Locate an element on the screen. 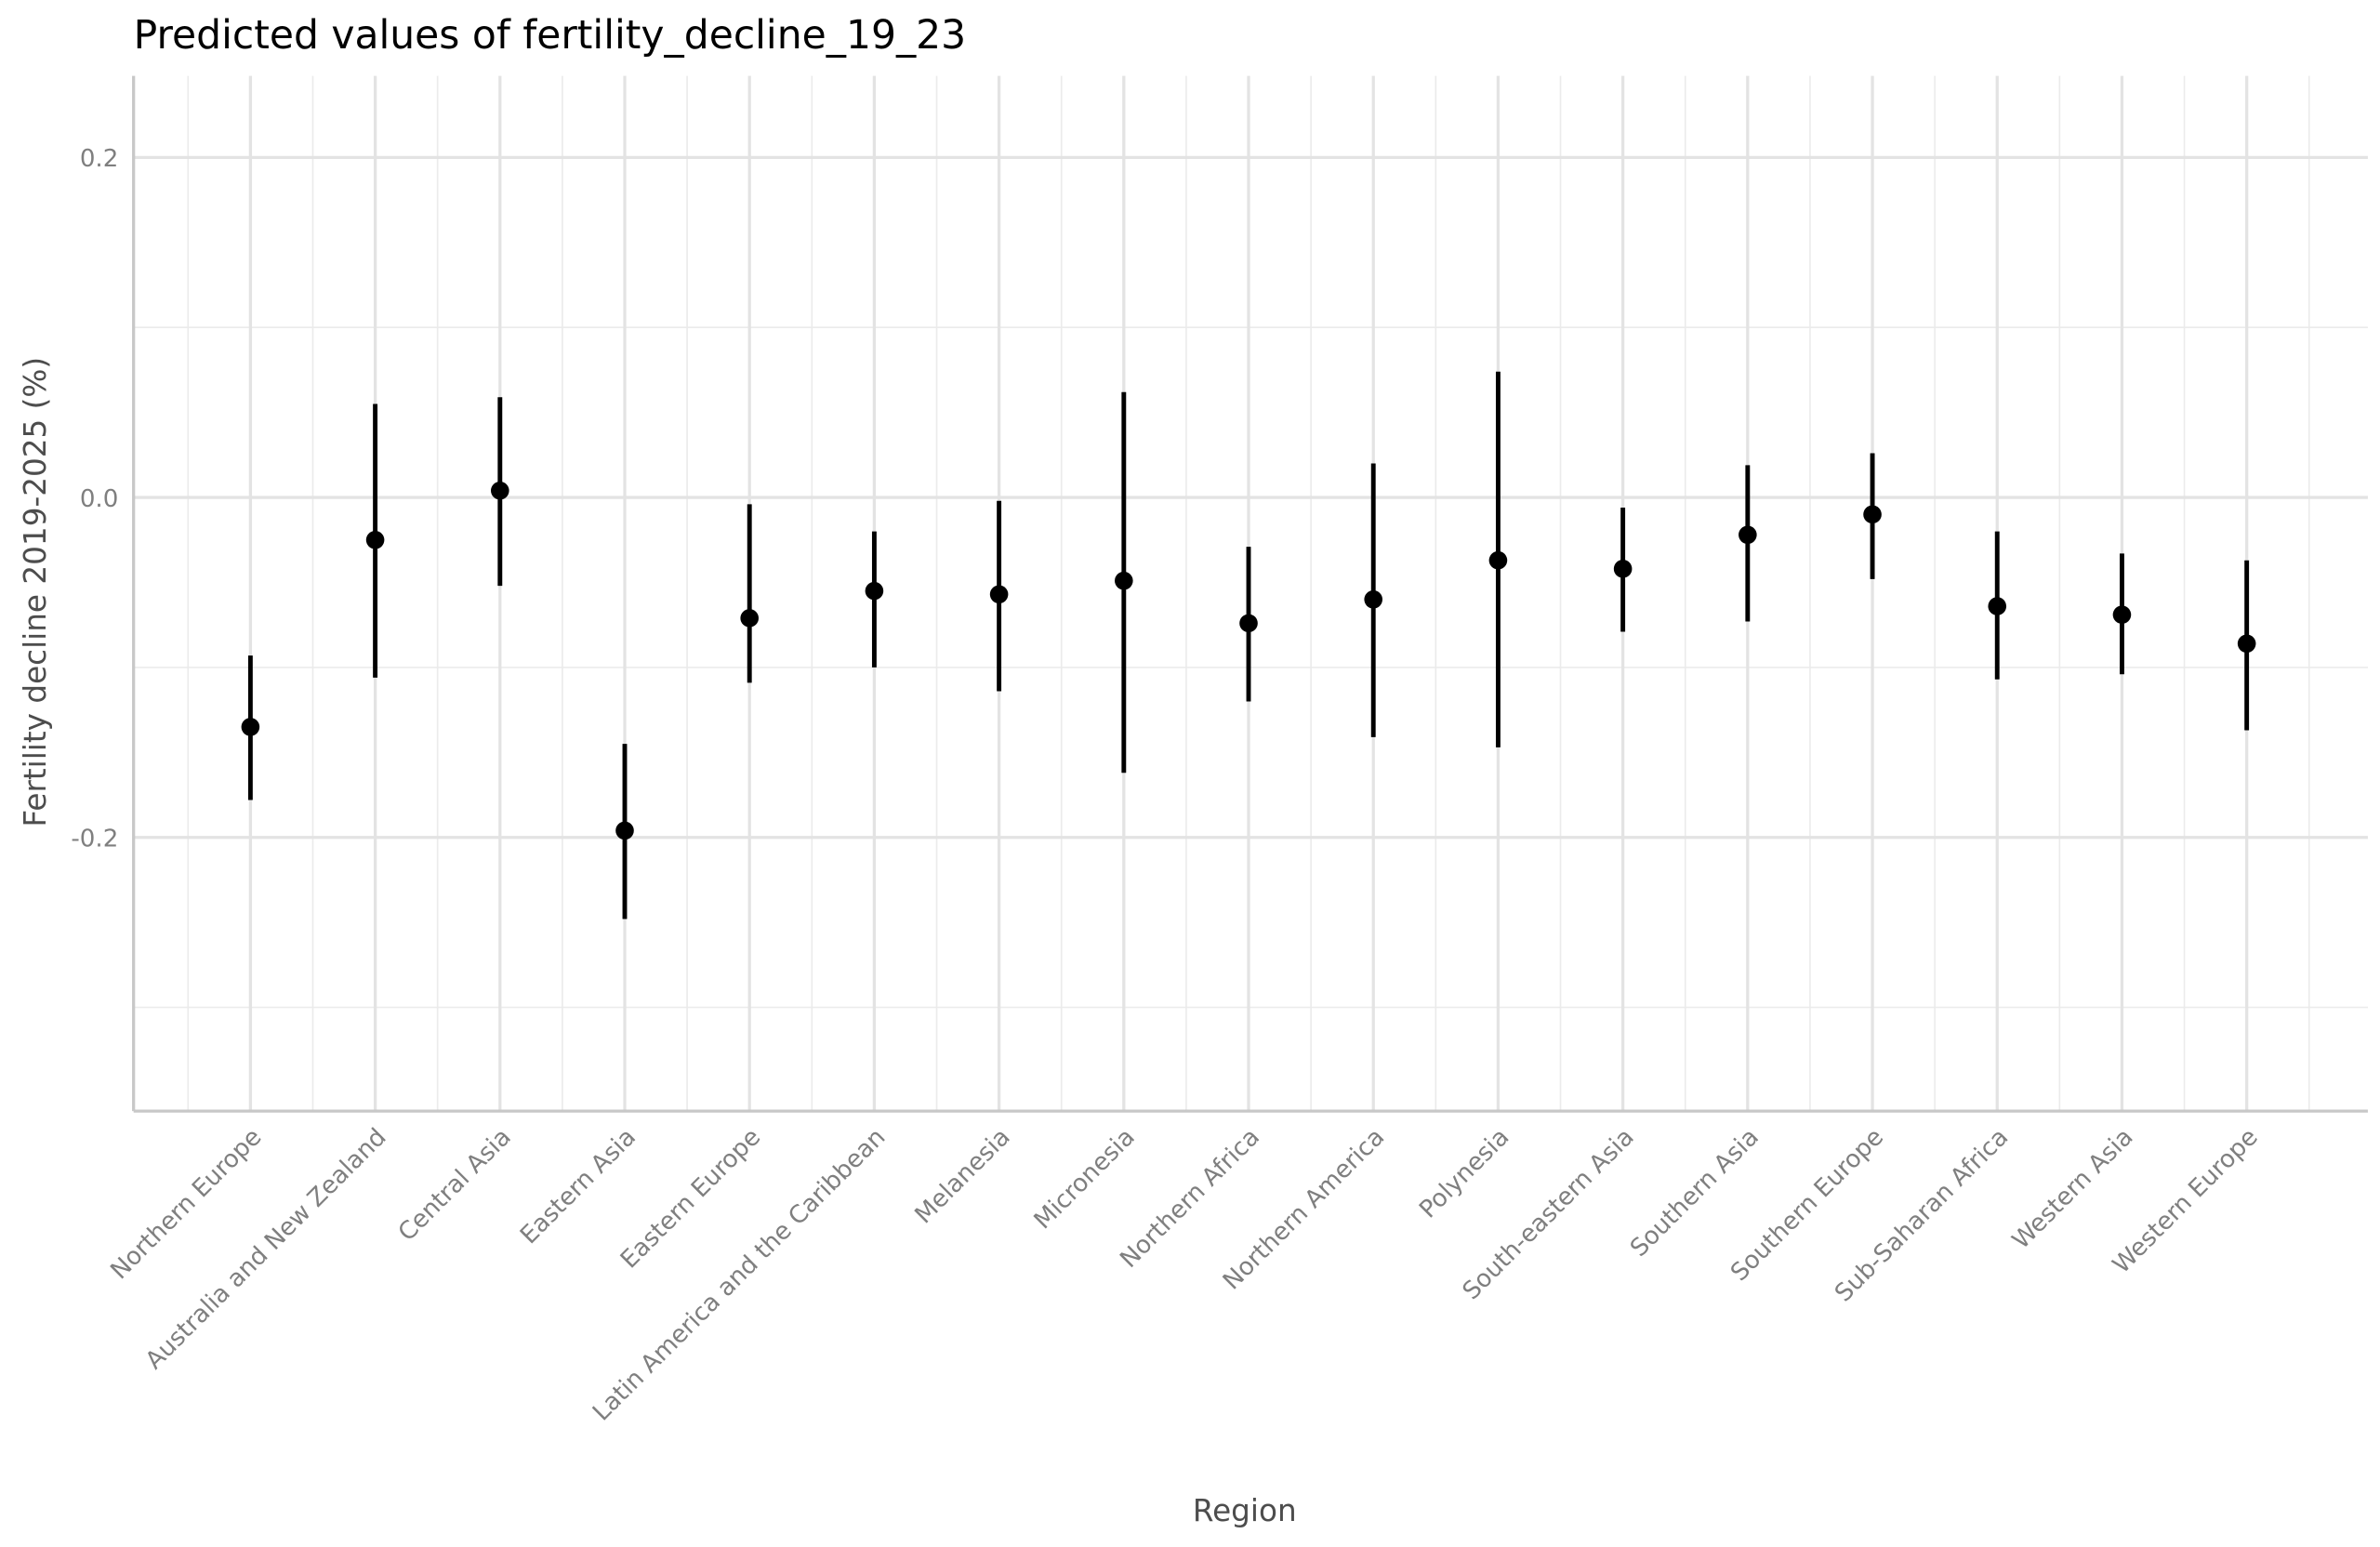  y-tick-label: 0.0 is located at coordinates (99, 499).